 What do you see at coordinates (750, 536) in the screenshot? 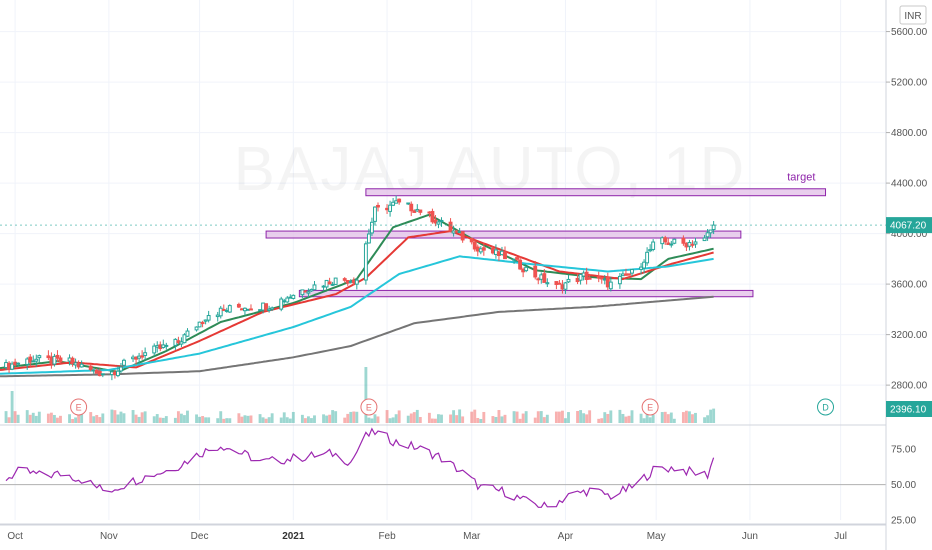
I see `time-tick-label: Jun` at bounding box center [750, 536].